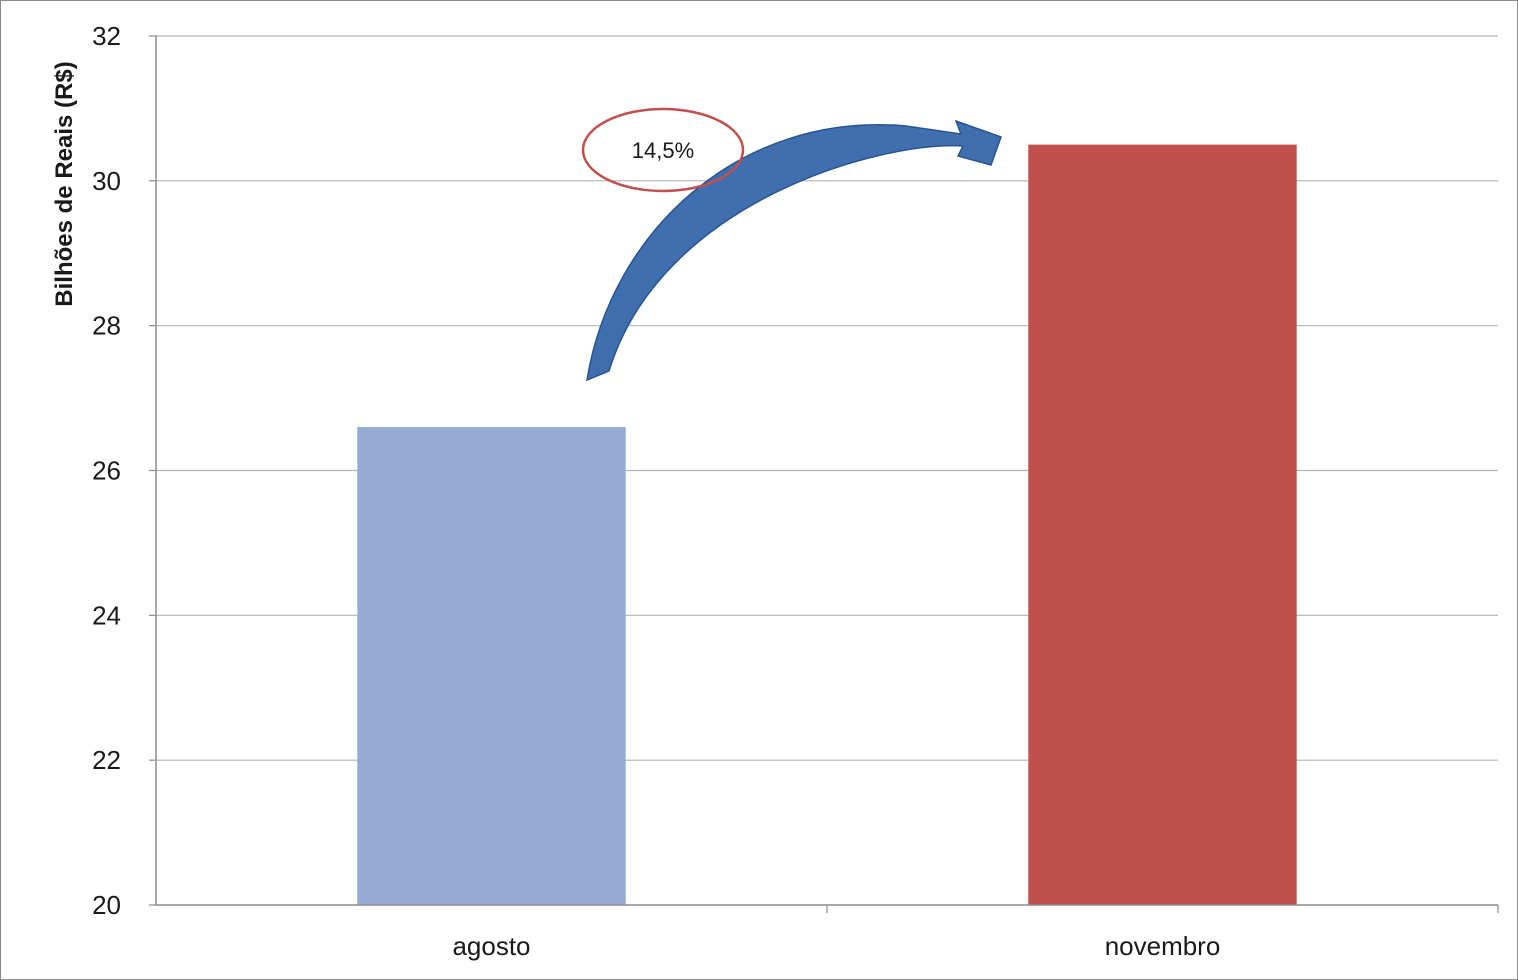 The width and height of the screenshot is (1518, 980). I want to click on growth-ellipse, so click(663, 150).